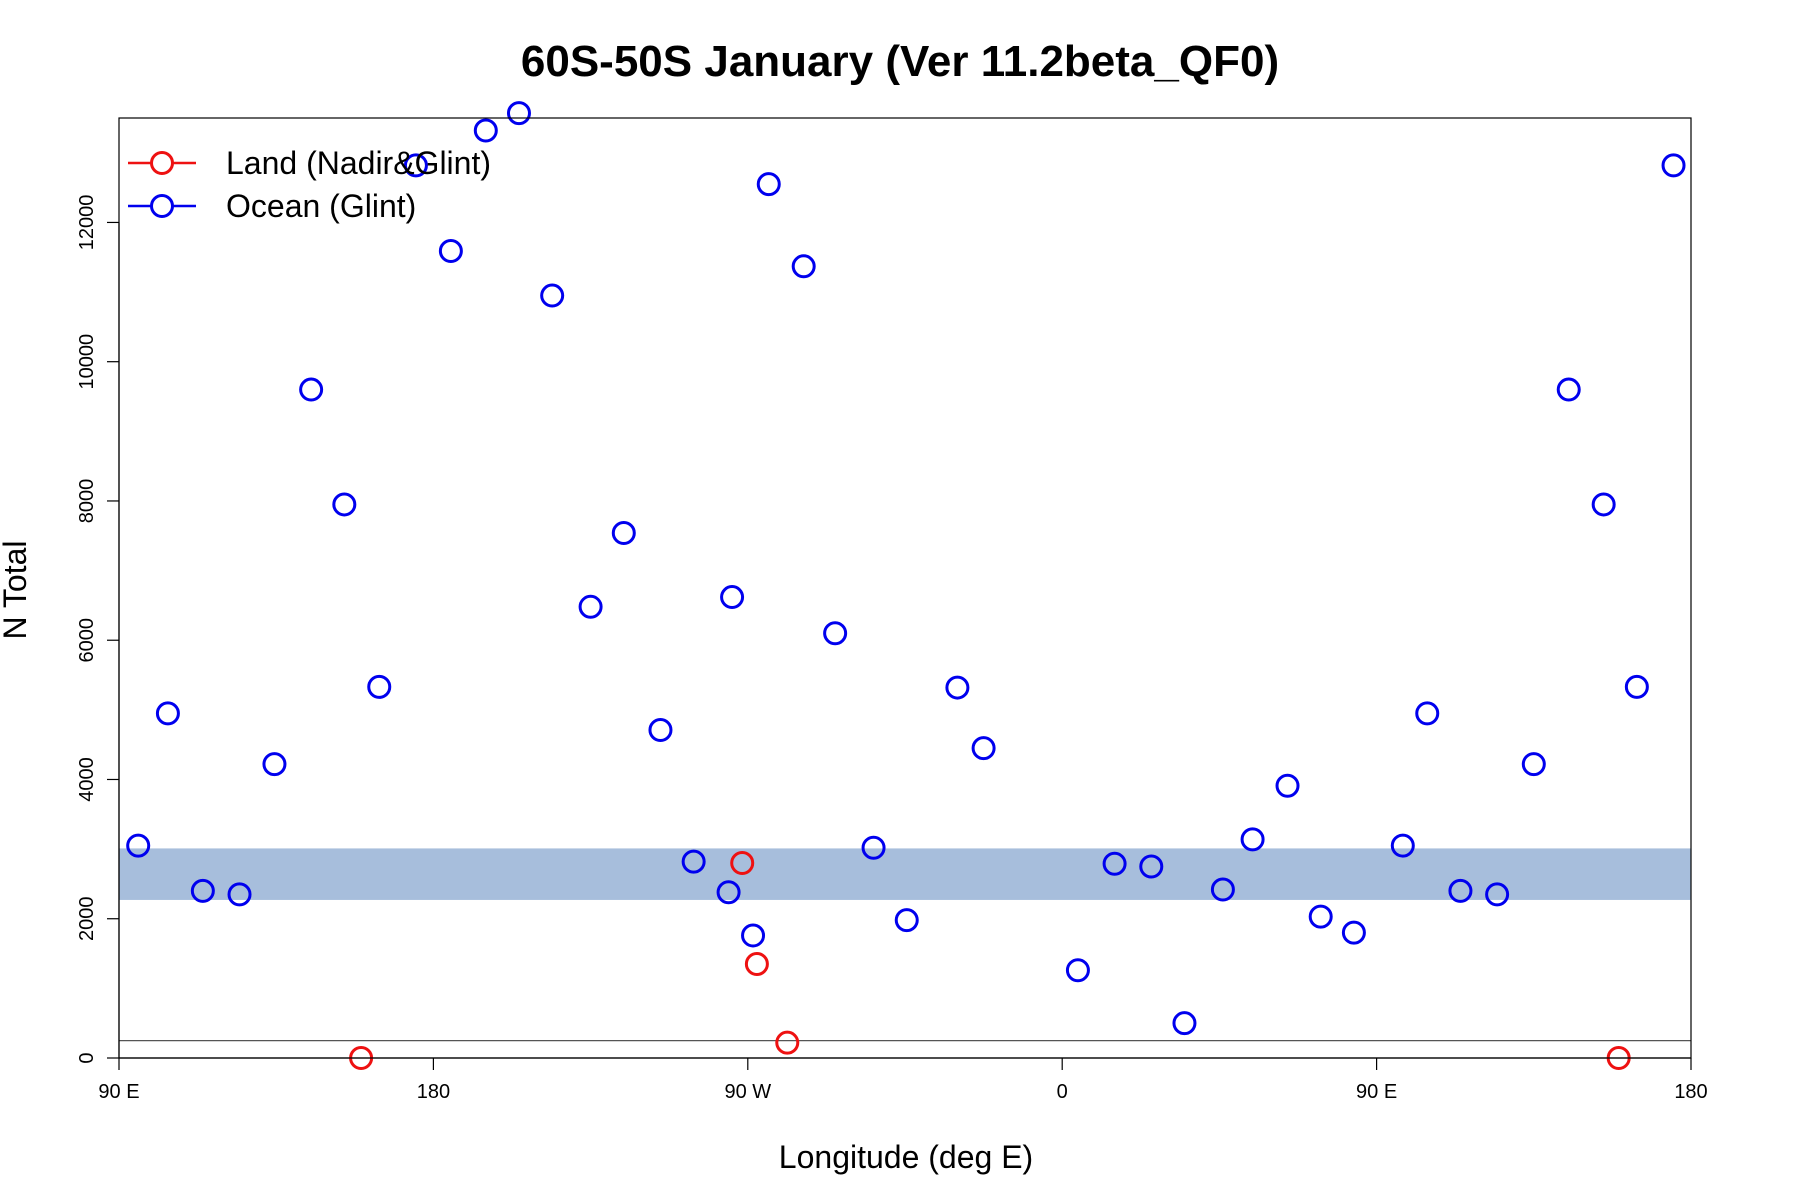 This screenshot has height=1200, width=1800. What do you see at coordinates (1062, 1092) in the screenshot?
I see `x-tick-label: 0` at bounding box center [1062, 1092].